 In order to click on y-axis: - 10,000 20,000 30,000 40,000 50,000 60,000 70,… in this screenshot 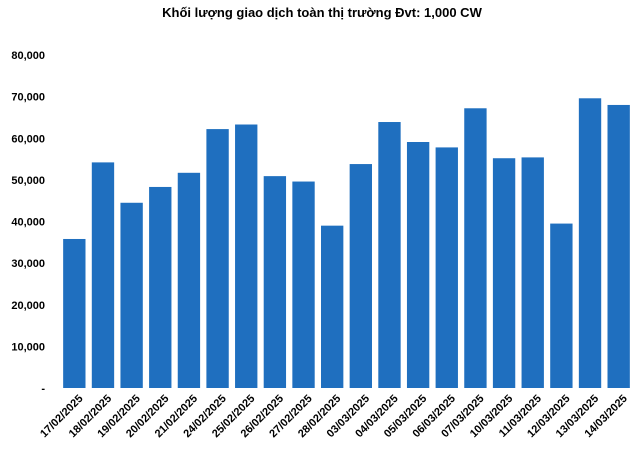, I will do `click(28, 222)`.